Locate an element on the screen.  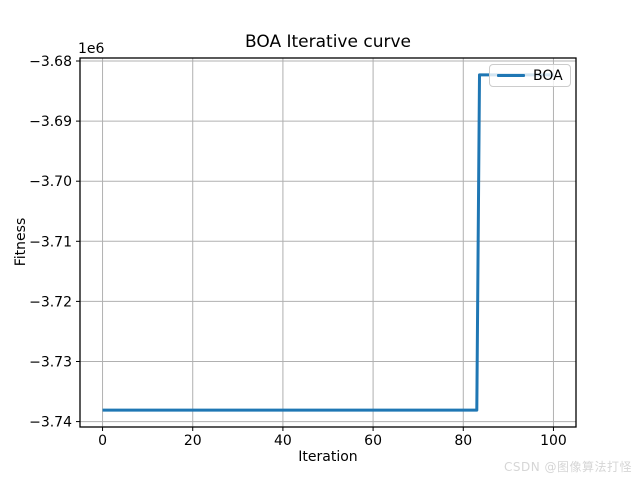
legend: BOA is located at coordinates (530, 75).